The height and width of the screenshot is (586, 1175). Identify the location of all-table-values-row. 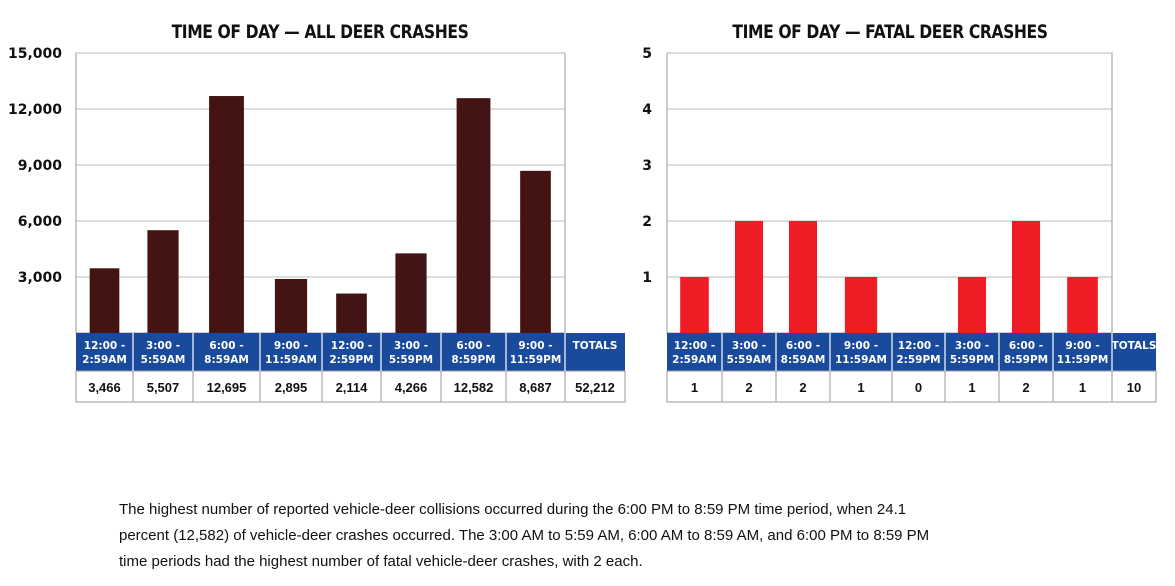
(350, 386).